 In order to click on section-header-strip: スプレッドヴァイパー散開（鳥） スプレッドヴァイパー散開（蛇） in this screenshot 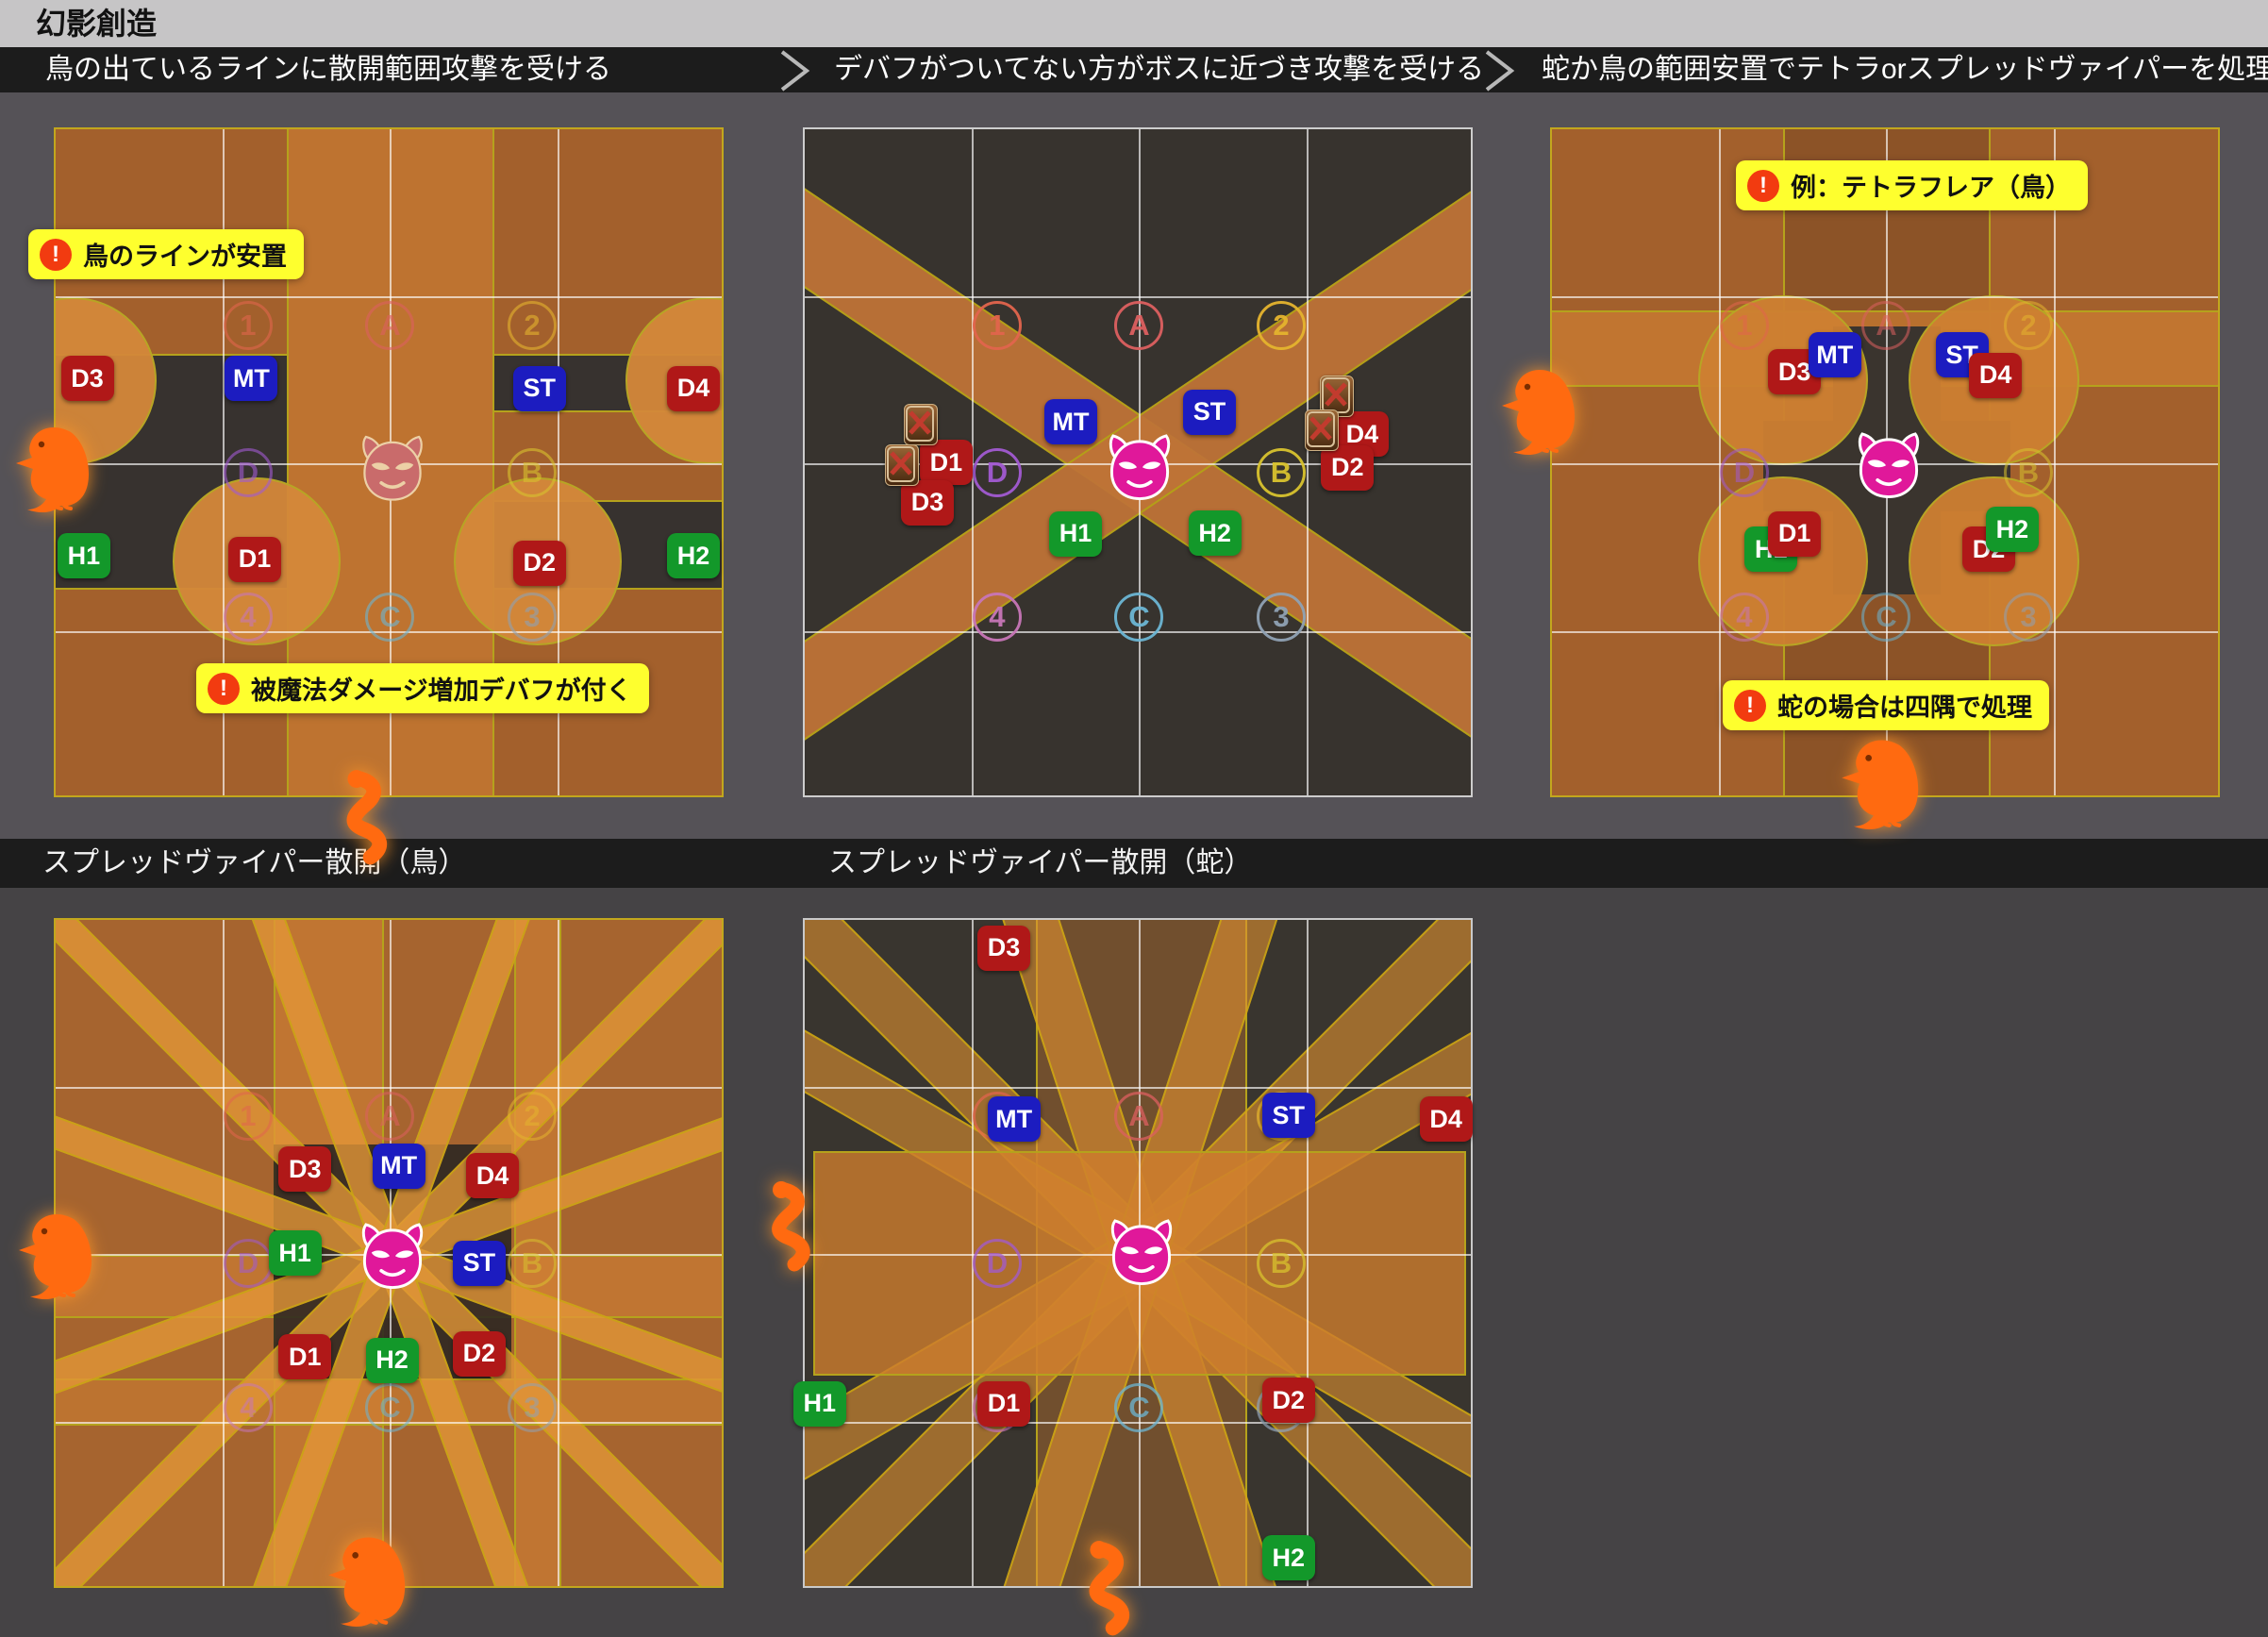, I will do `click(1134, 864)`.